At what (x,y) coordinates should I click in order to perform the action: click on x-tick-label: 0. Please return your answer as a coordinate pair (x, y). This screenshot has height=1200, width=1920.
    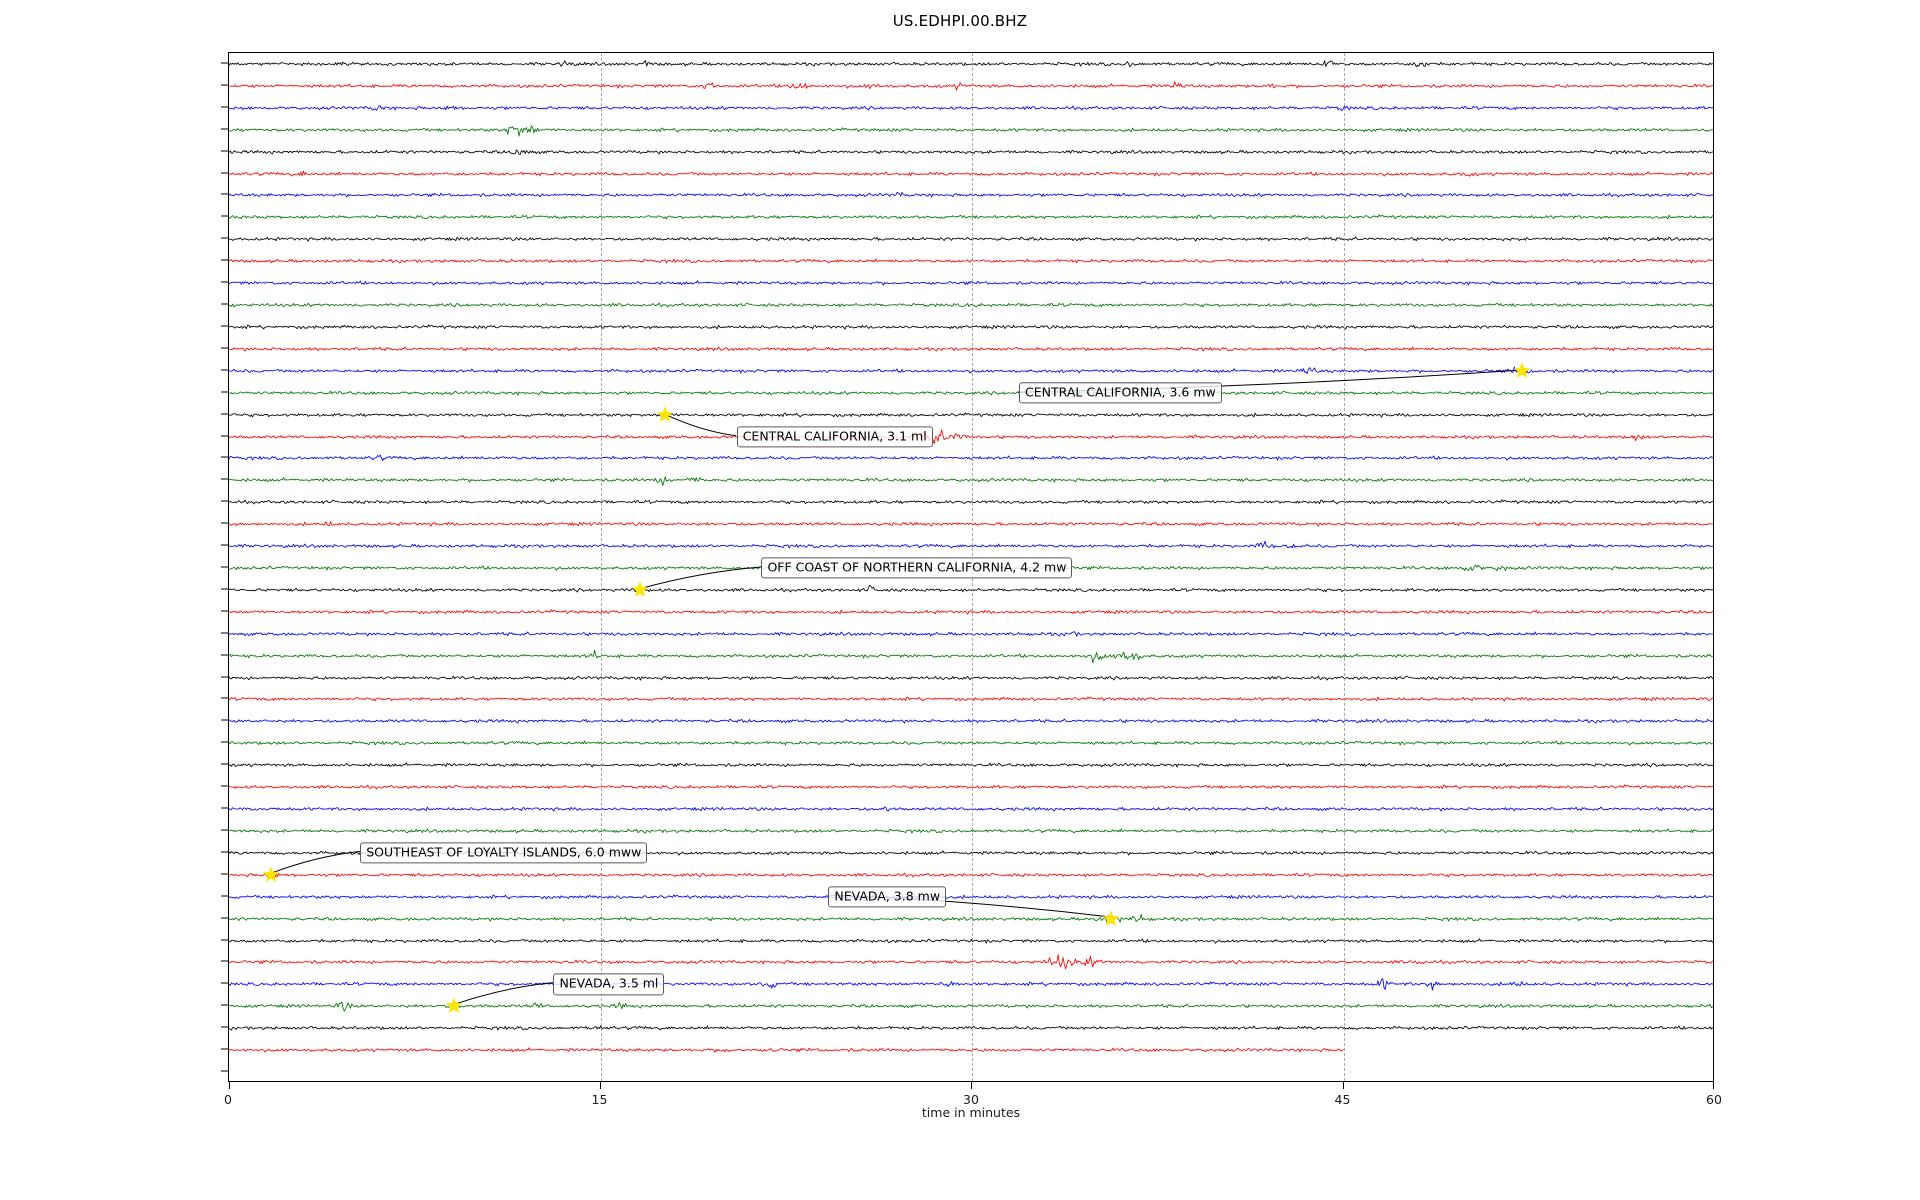
    Looking at the image, I should click on (228, 1099).